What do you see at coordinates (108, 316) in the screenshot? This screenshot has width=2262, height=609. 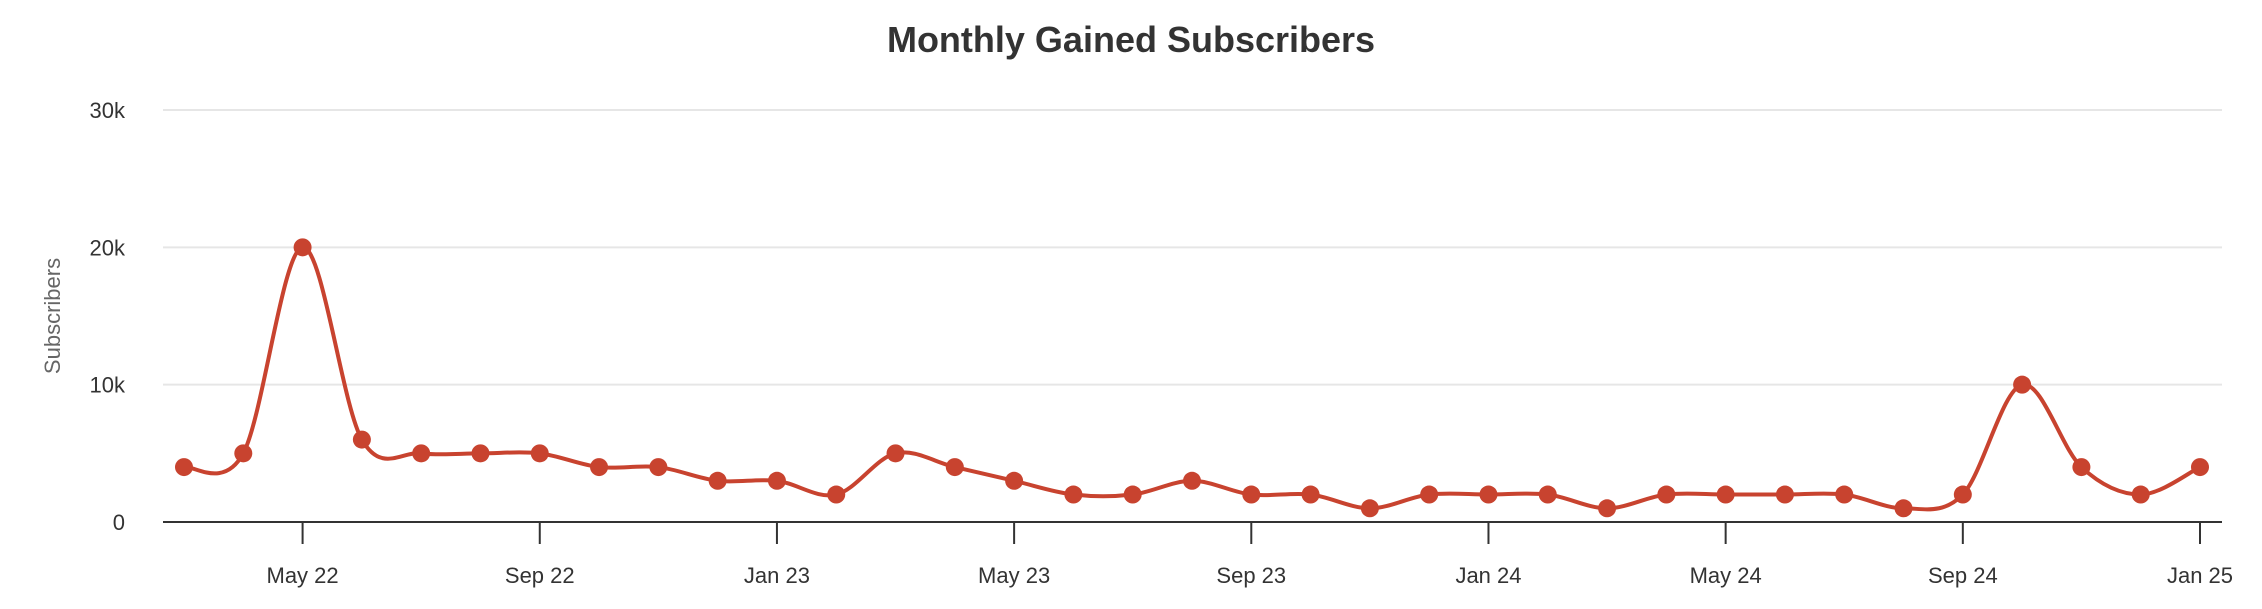 I see `y-axis-ticks: 0 10k 20k 30k` at bounding box center [108, 316].